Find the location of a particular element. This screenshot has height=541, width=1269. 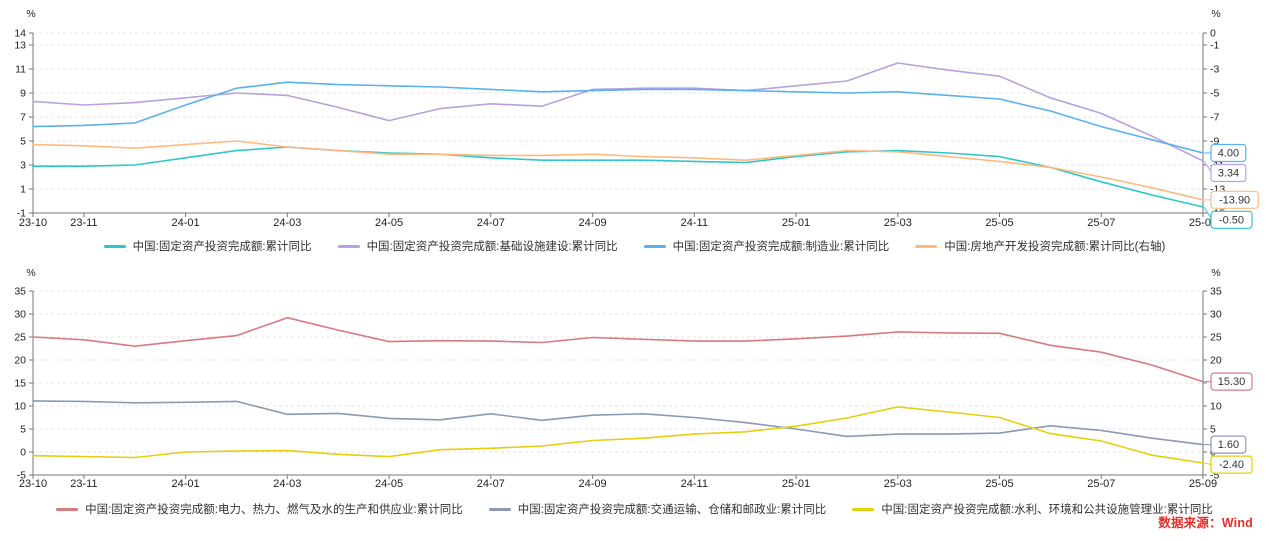

legend-label: 中国:固定资产投资完成额:制造业:累计同比 is located at coordinates (781, 247).